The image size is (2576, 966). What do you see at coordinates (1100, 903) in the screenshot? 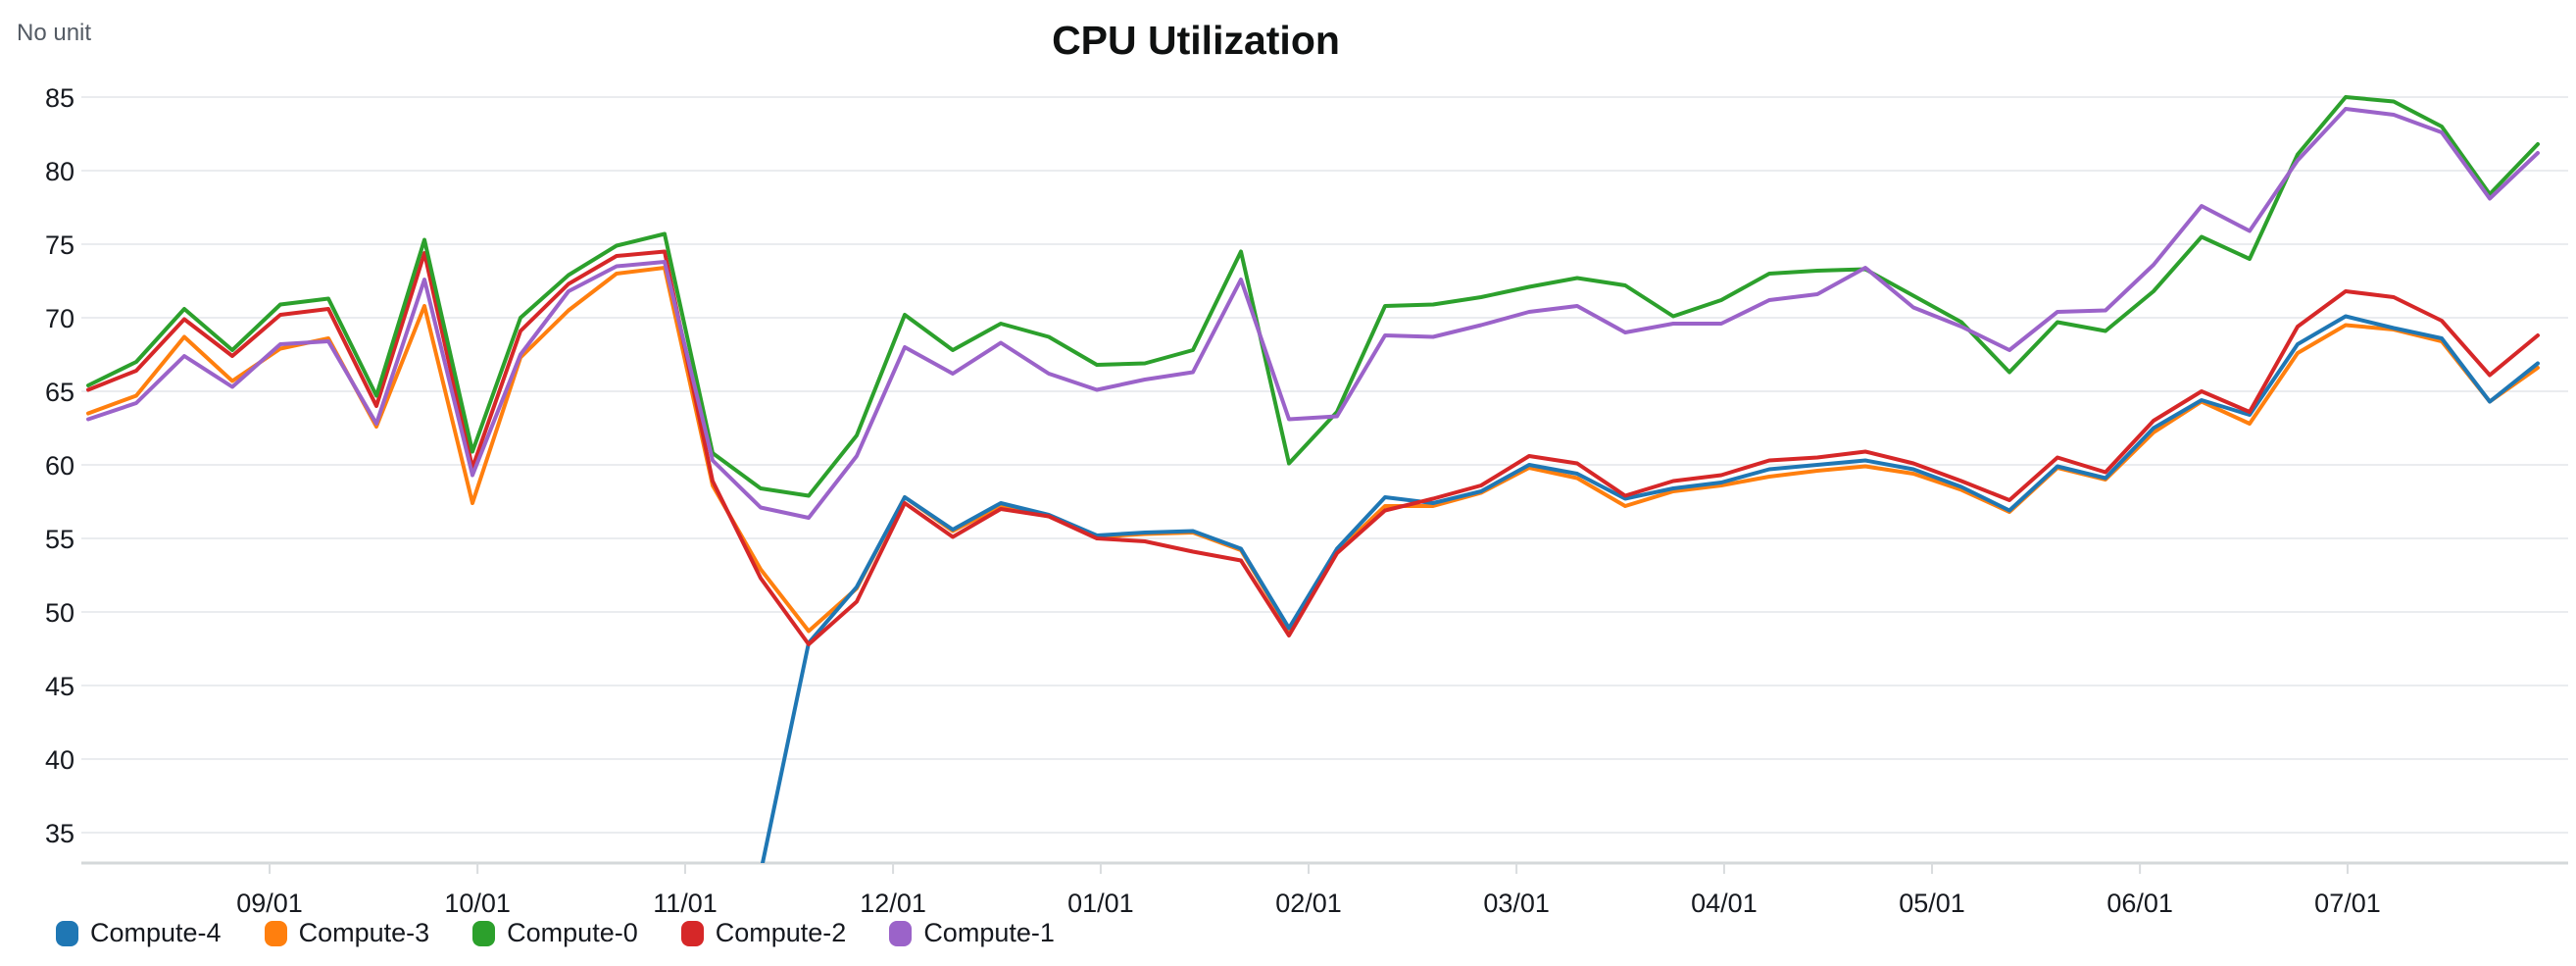
I see `x-tick-label: 01/01` at bounding box center [1100, 903].